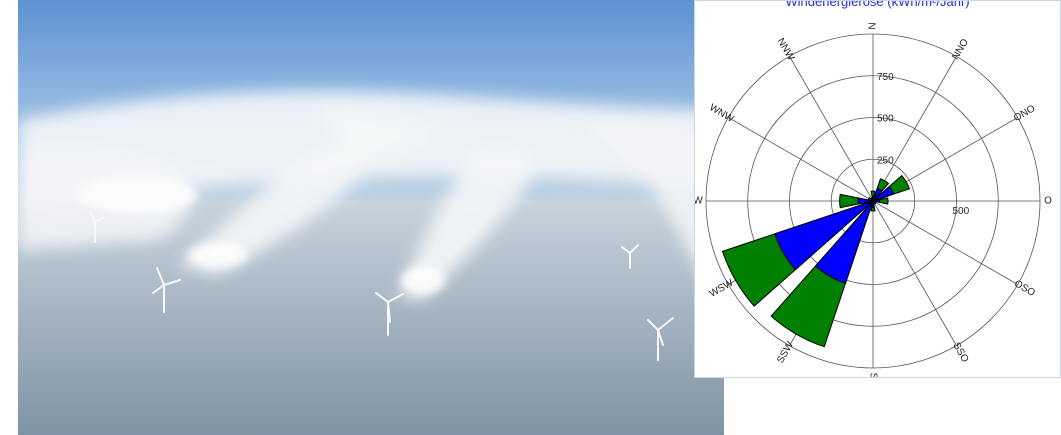 The height and width of the screenshot is (435, 1061). I want to click on direction-label-NNO: NNO, so click(960, 49).